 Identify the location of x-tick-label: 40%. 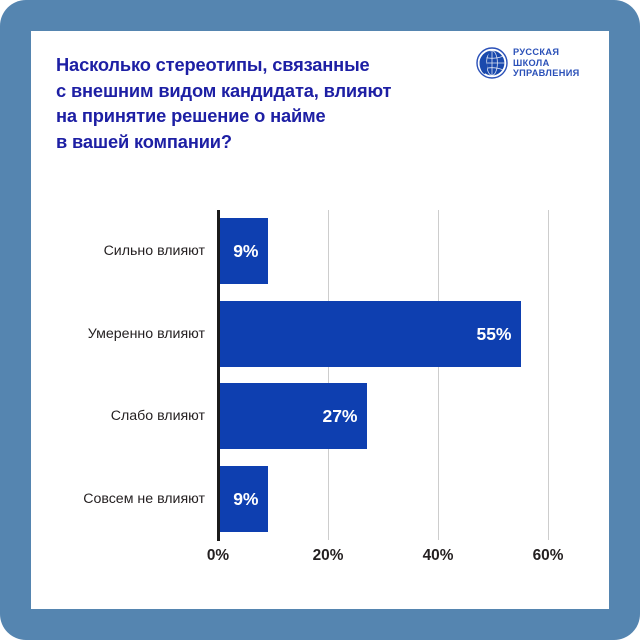
(438, 555).